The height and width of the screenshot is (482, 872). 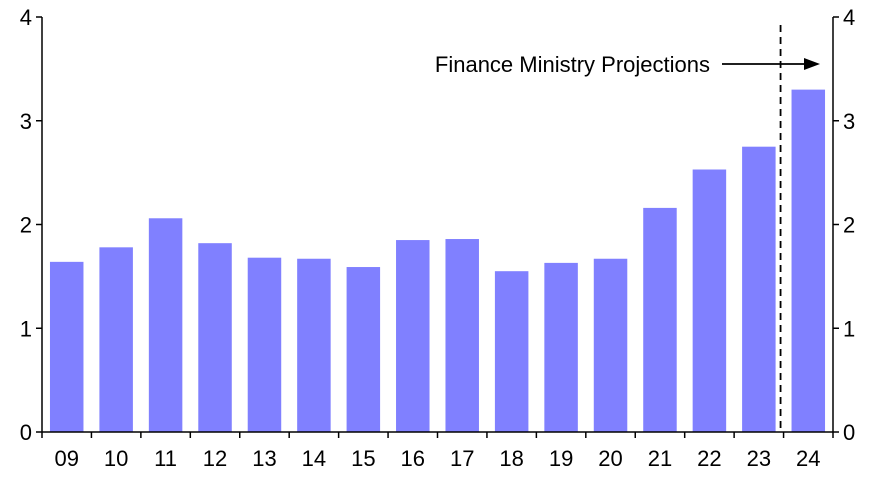 What do you see at coordinates (215, 458) in the screenshot?
I see `x-tick-label: 12` at bounding box center [215, 458].